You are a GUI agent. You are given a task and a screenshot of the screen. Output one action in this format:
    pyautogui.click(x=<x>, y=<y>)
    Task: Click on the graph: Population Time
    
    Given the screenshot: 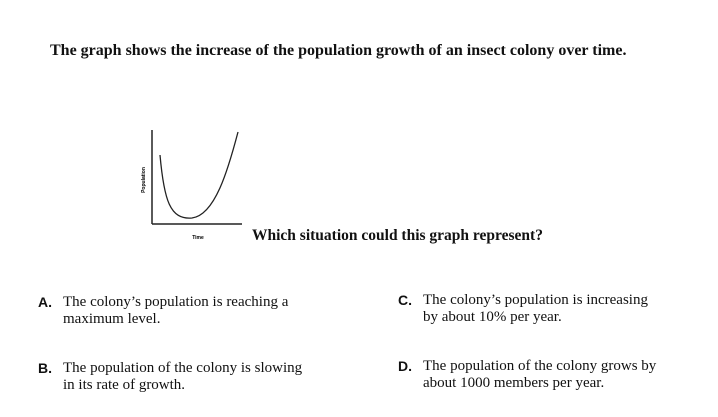 What is the action you would take?
    pyautogui.click(x=191, y=185)
    